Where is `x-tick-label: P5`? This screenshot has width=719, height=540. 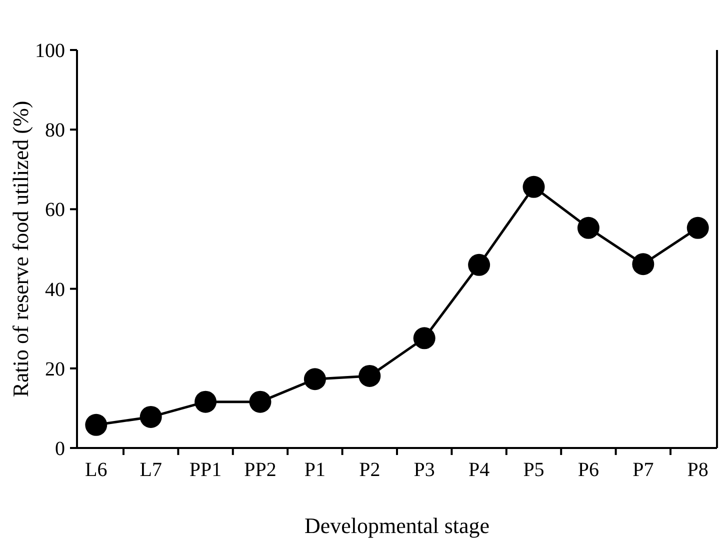
x-tick-label: P5 is located at coordinates (533, 470).